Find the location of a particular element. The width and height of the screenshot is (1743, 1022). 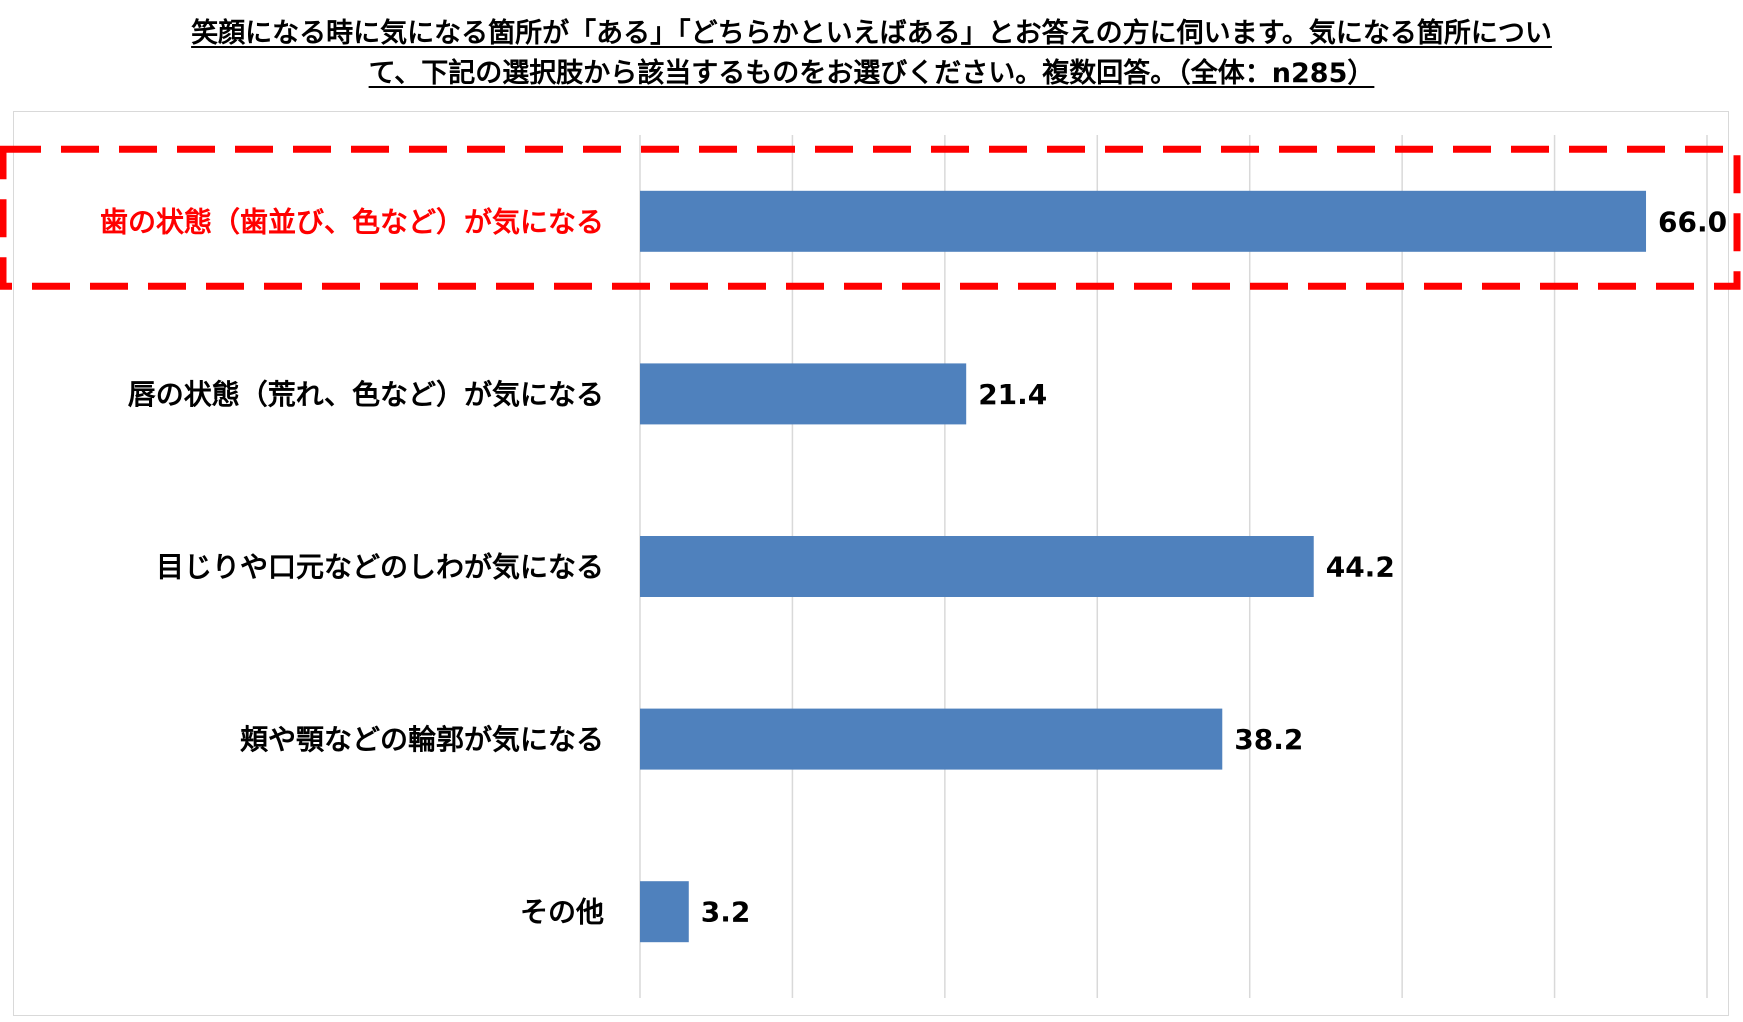

category-label: 頬や顎などの輪郭が気になる is located at coordinates (422, 739).